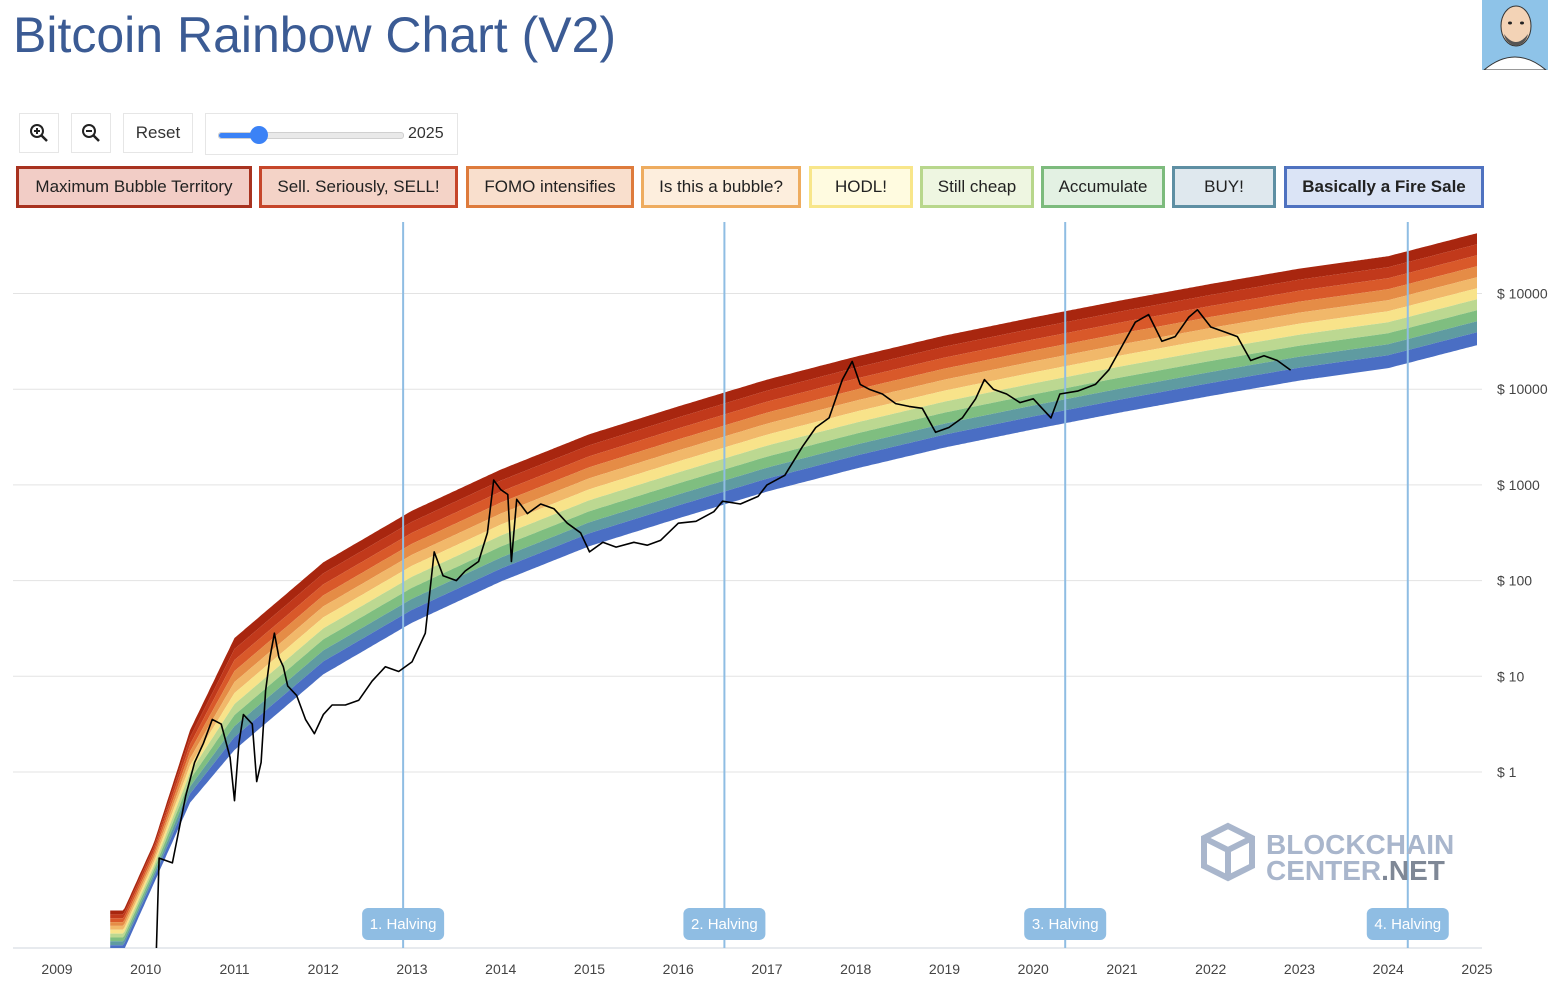 The image size is (1548, 995). I want to click on watermark-line2a: CENTER, so click(1323, 870).